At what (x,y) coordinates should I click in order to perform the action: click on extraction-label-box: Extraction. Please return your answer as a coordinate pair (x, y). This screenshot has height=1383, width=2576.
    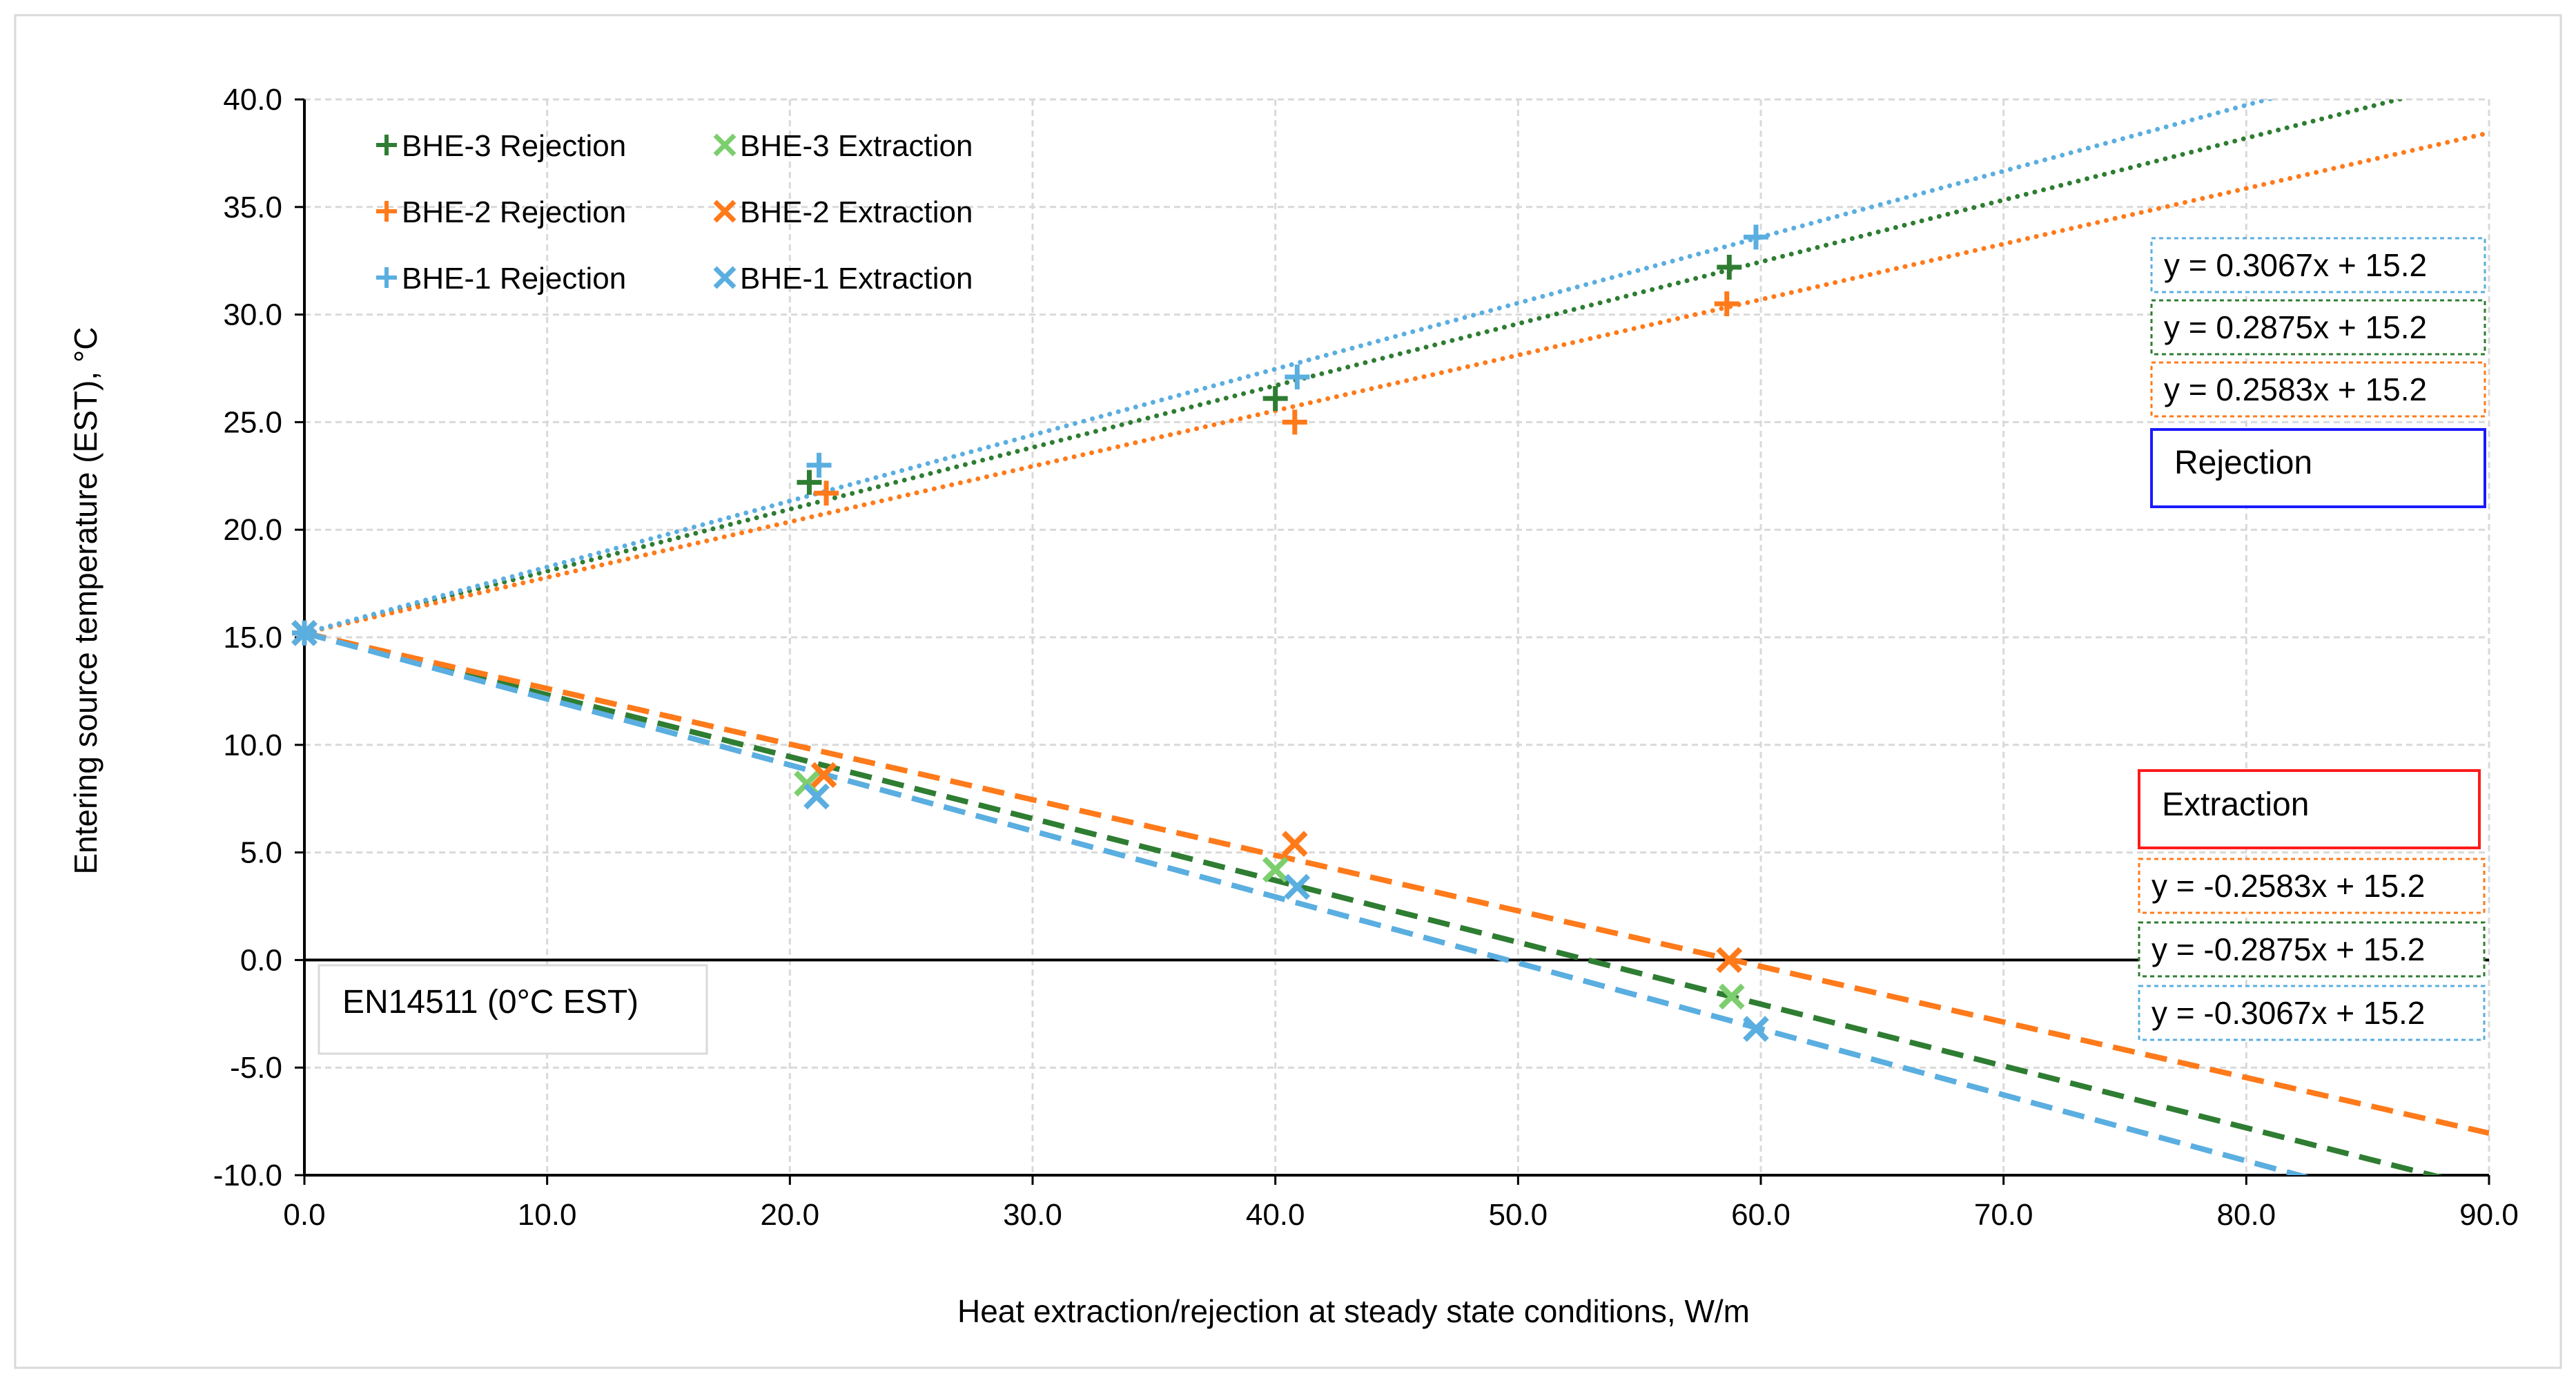
    Looking at the image, I should click on (2309, 809).